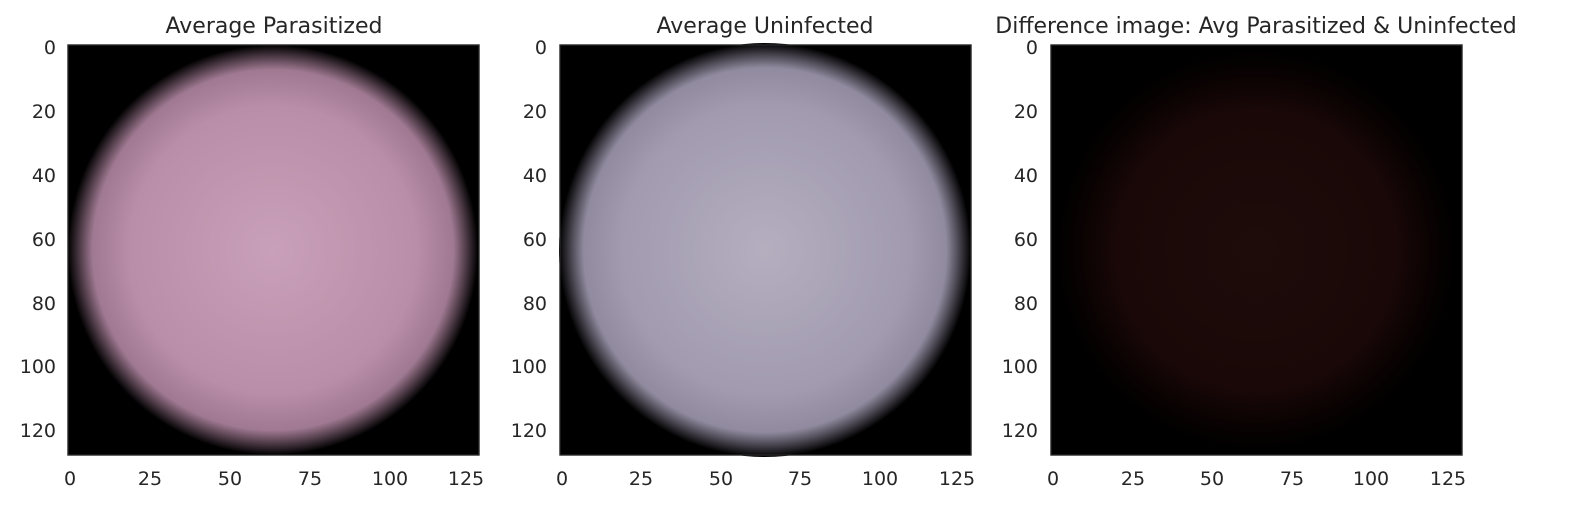  Describe the element at coordinates (274, 26) in the screenshot. I see `panel-title: Average Parasitized` at that location.